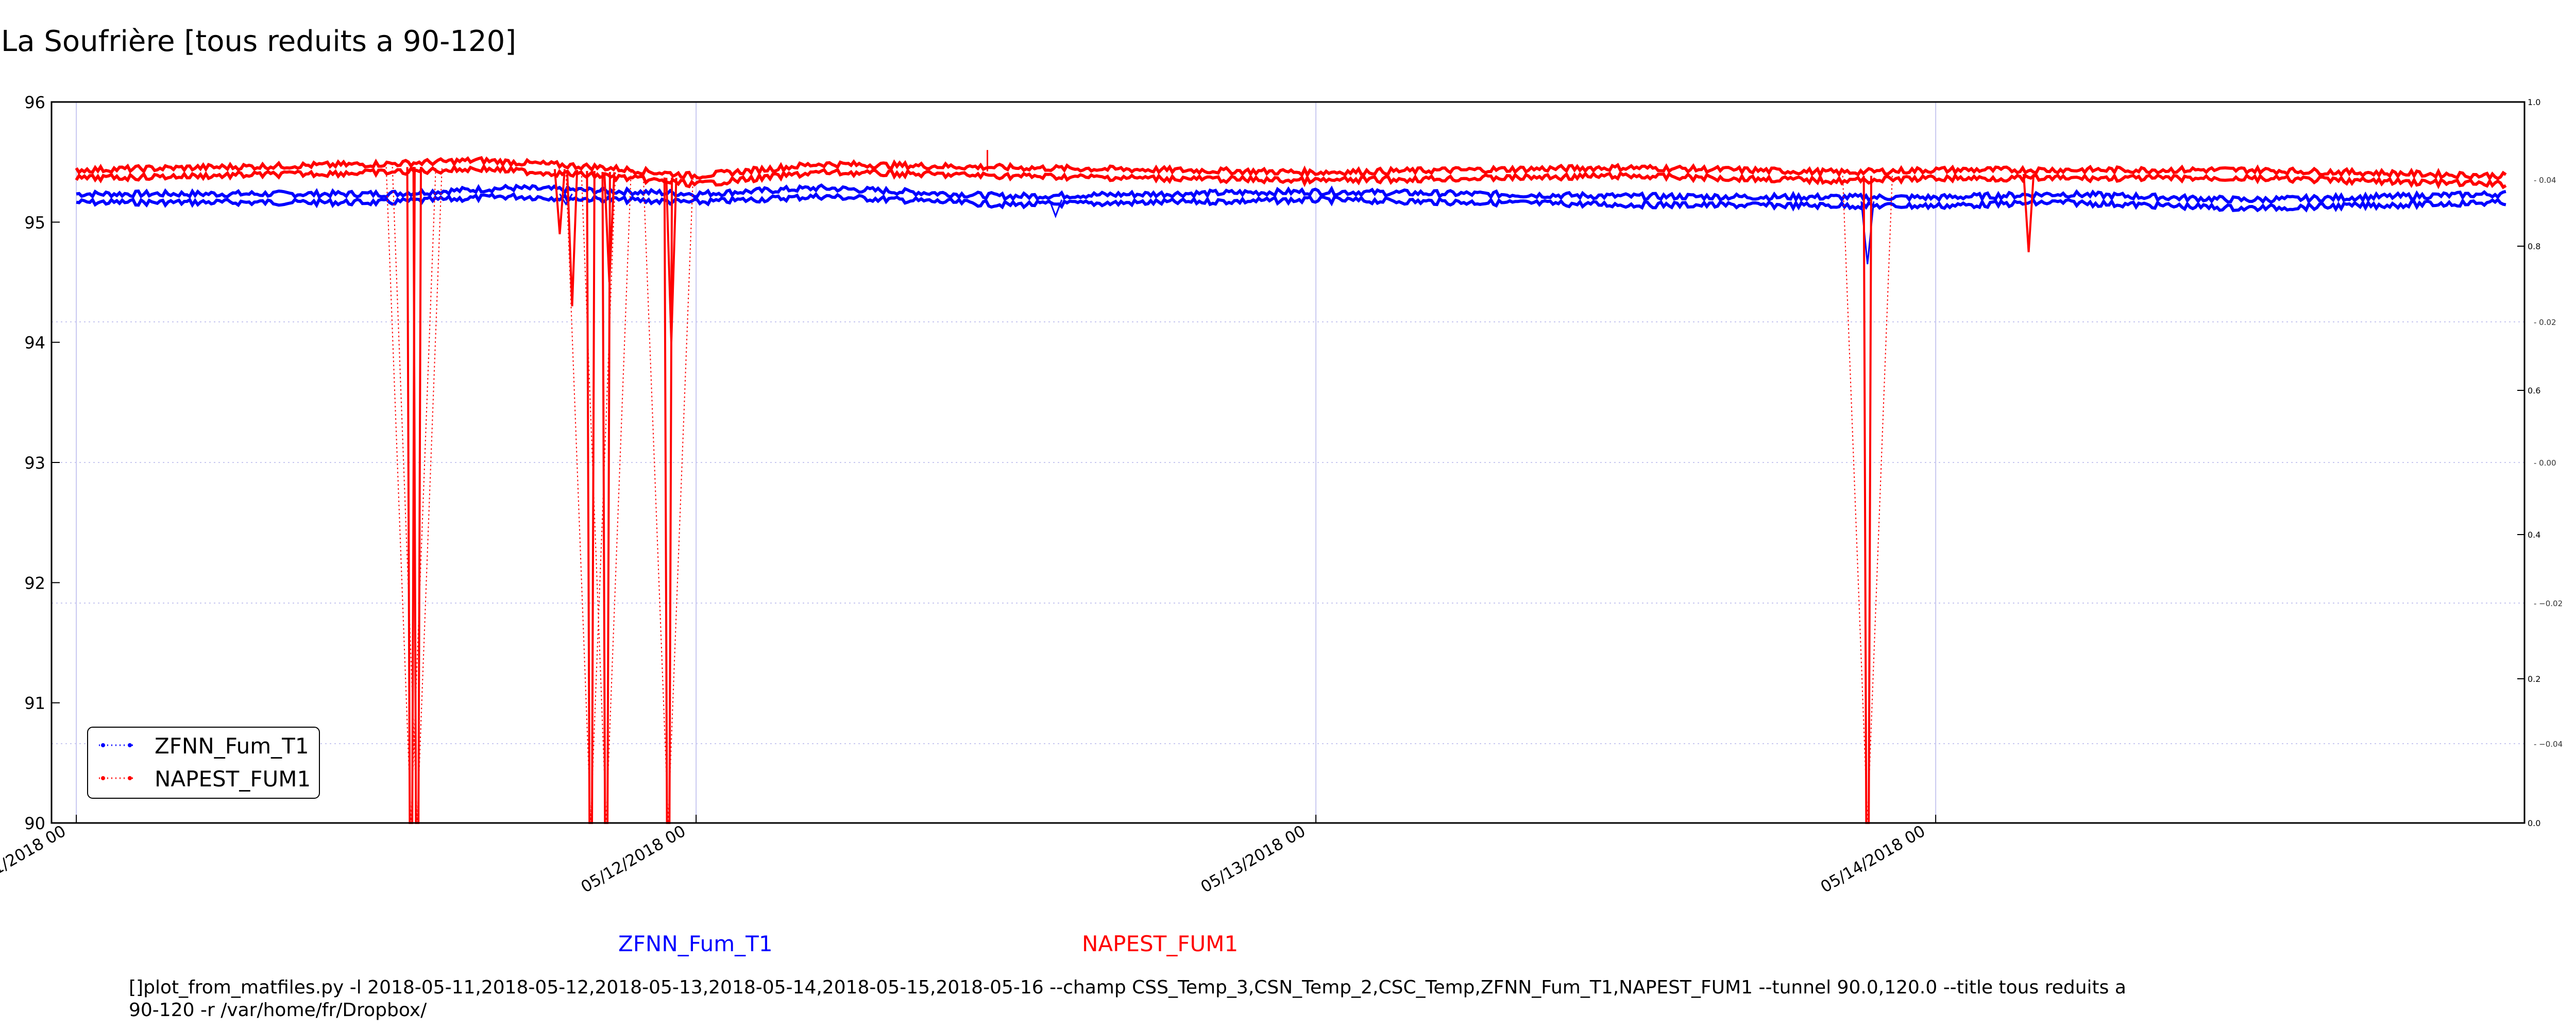  What do you see at coordinates (35, 704) in the screenshot?
I see `y-tick-label: 91` at bounding box center [35, 704].